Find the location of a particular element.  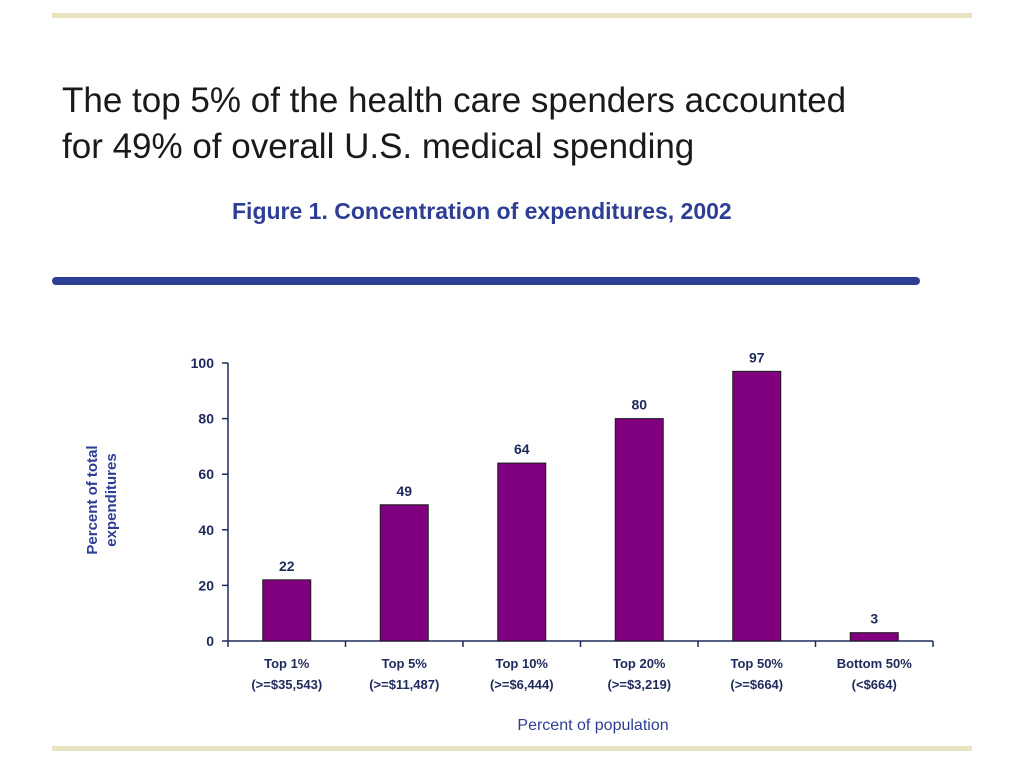

top-rule is located at coordinates (512, 15).